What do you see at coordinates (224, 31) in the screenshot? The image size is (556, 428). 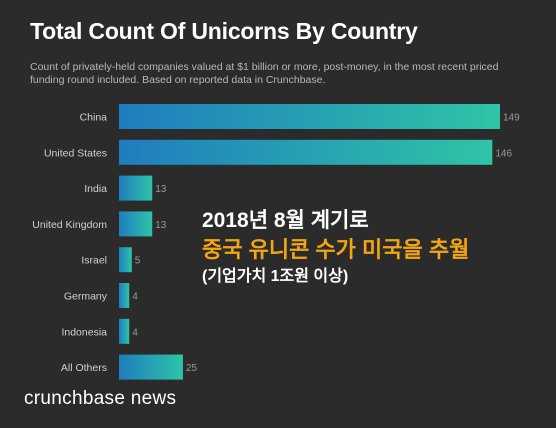 I see `chart-title: Total Count Of Unicorns By Country` at bounding box center [224, 31].